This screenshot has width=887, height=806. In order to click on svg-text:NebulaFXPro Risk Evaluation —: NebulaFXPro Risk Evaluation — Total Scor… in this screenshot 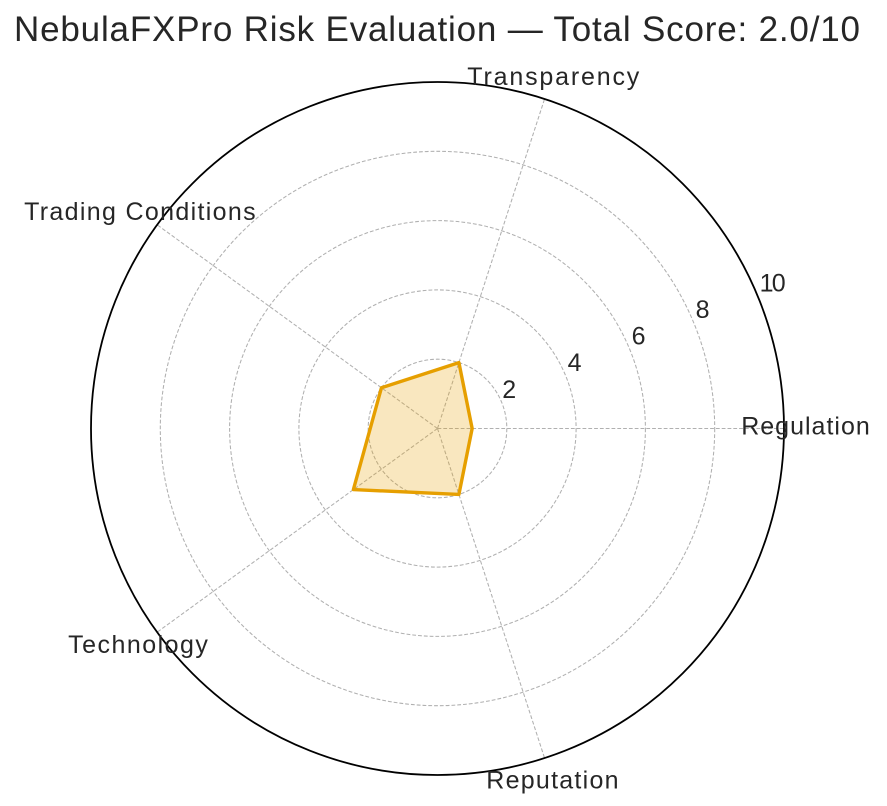, I will do `click(437, 29)`.